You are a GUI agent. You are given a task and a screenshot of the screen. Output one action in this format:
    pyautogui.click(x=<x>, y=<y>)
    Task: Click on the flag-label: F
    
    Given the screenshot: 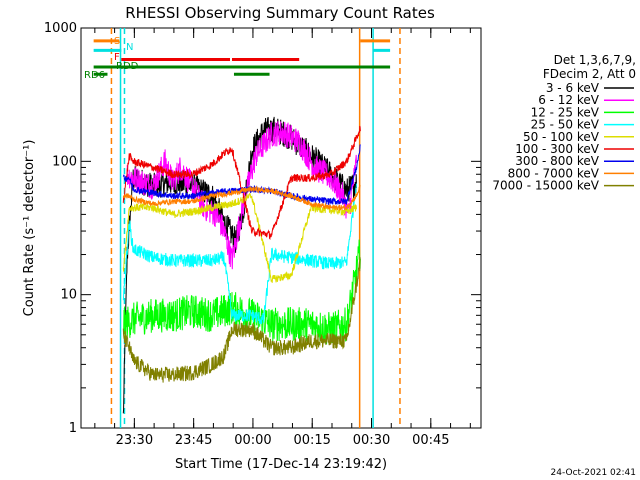 What is the action you would take?
    pyautogui.click(x=117, y=57)
    